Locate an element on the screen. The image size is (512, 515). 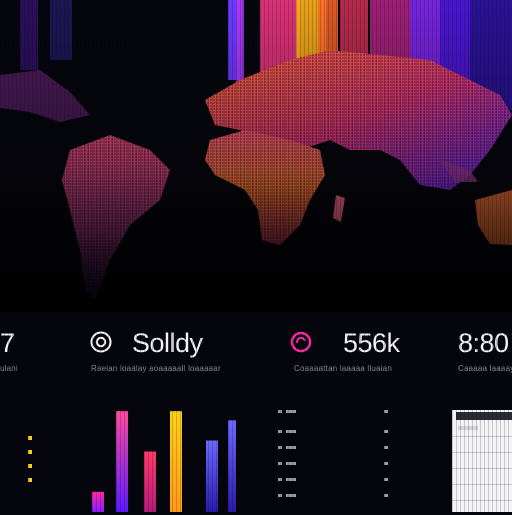
stat-4-caption: Caaaaa laaaay is located at coordinates (485, 368).